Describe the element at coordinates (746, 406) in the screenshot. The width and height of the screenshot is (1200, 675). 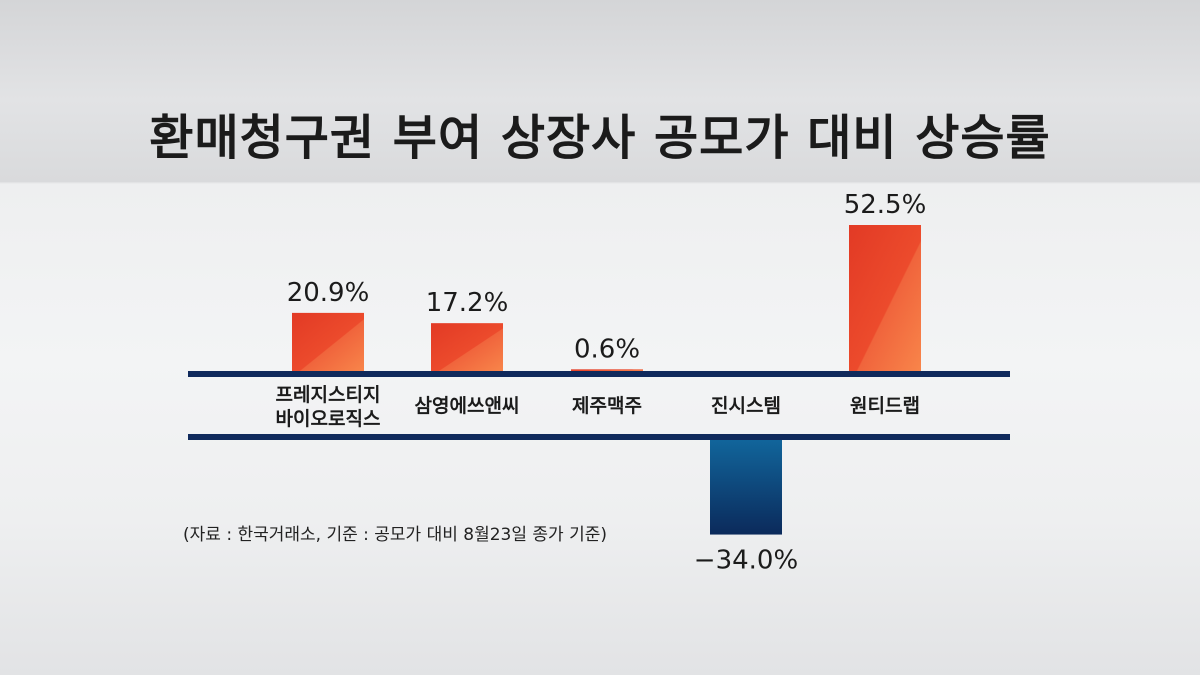
I see `category-label-4: 진시스템` at that location.